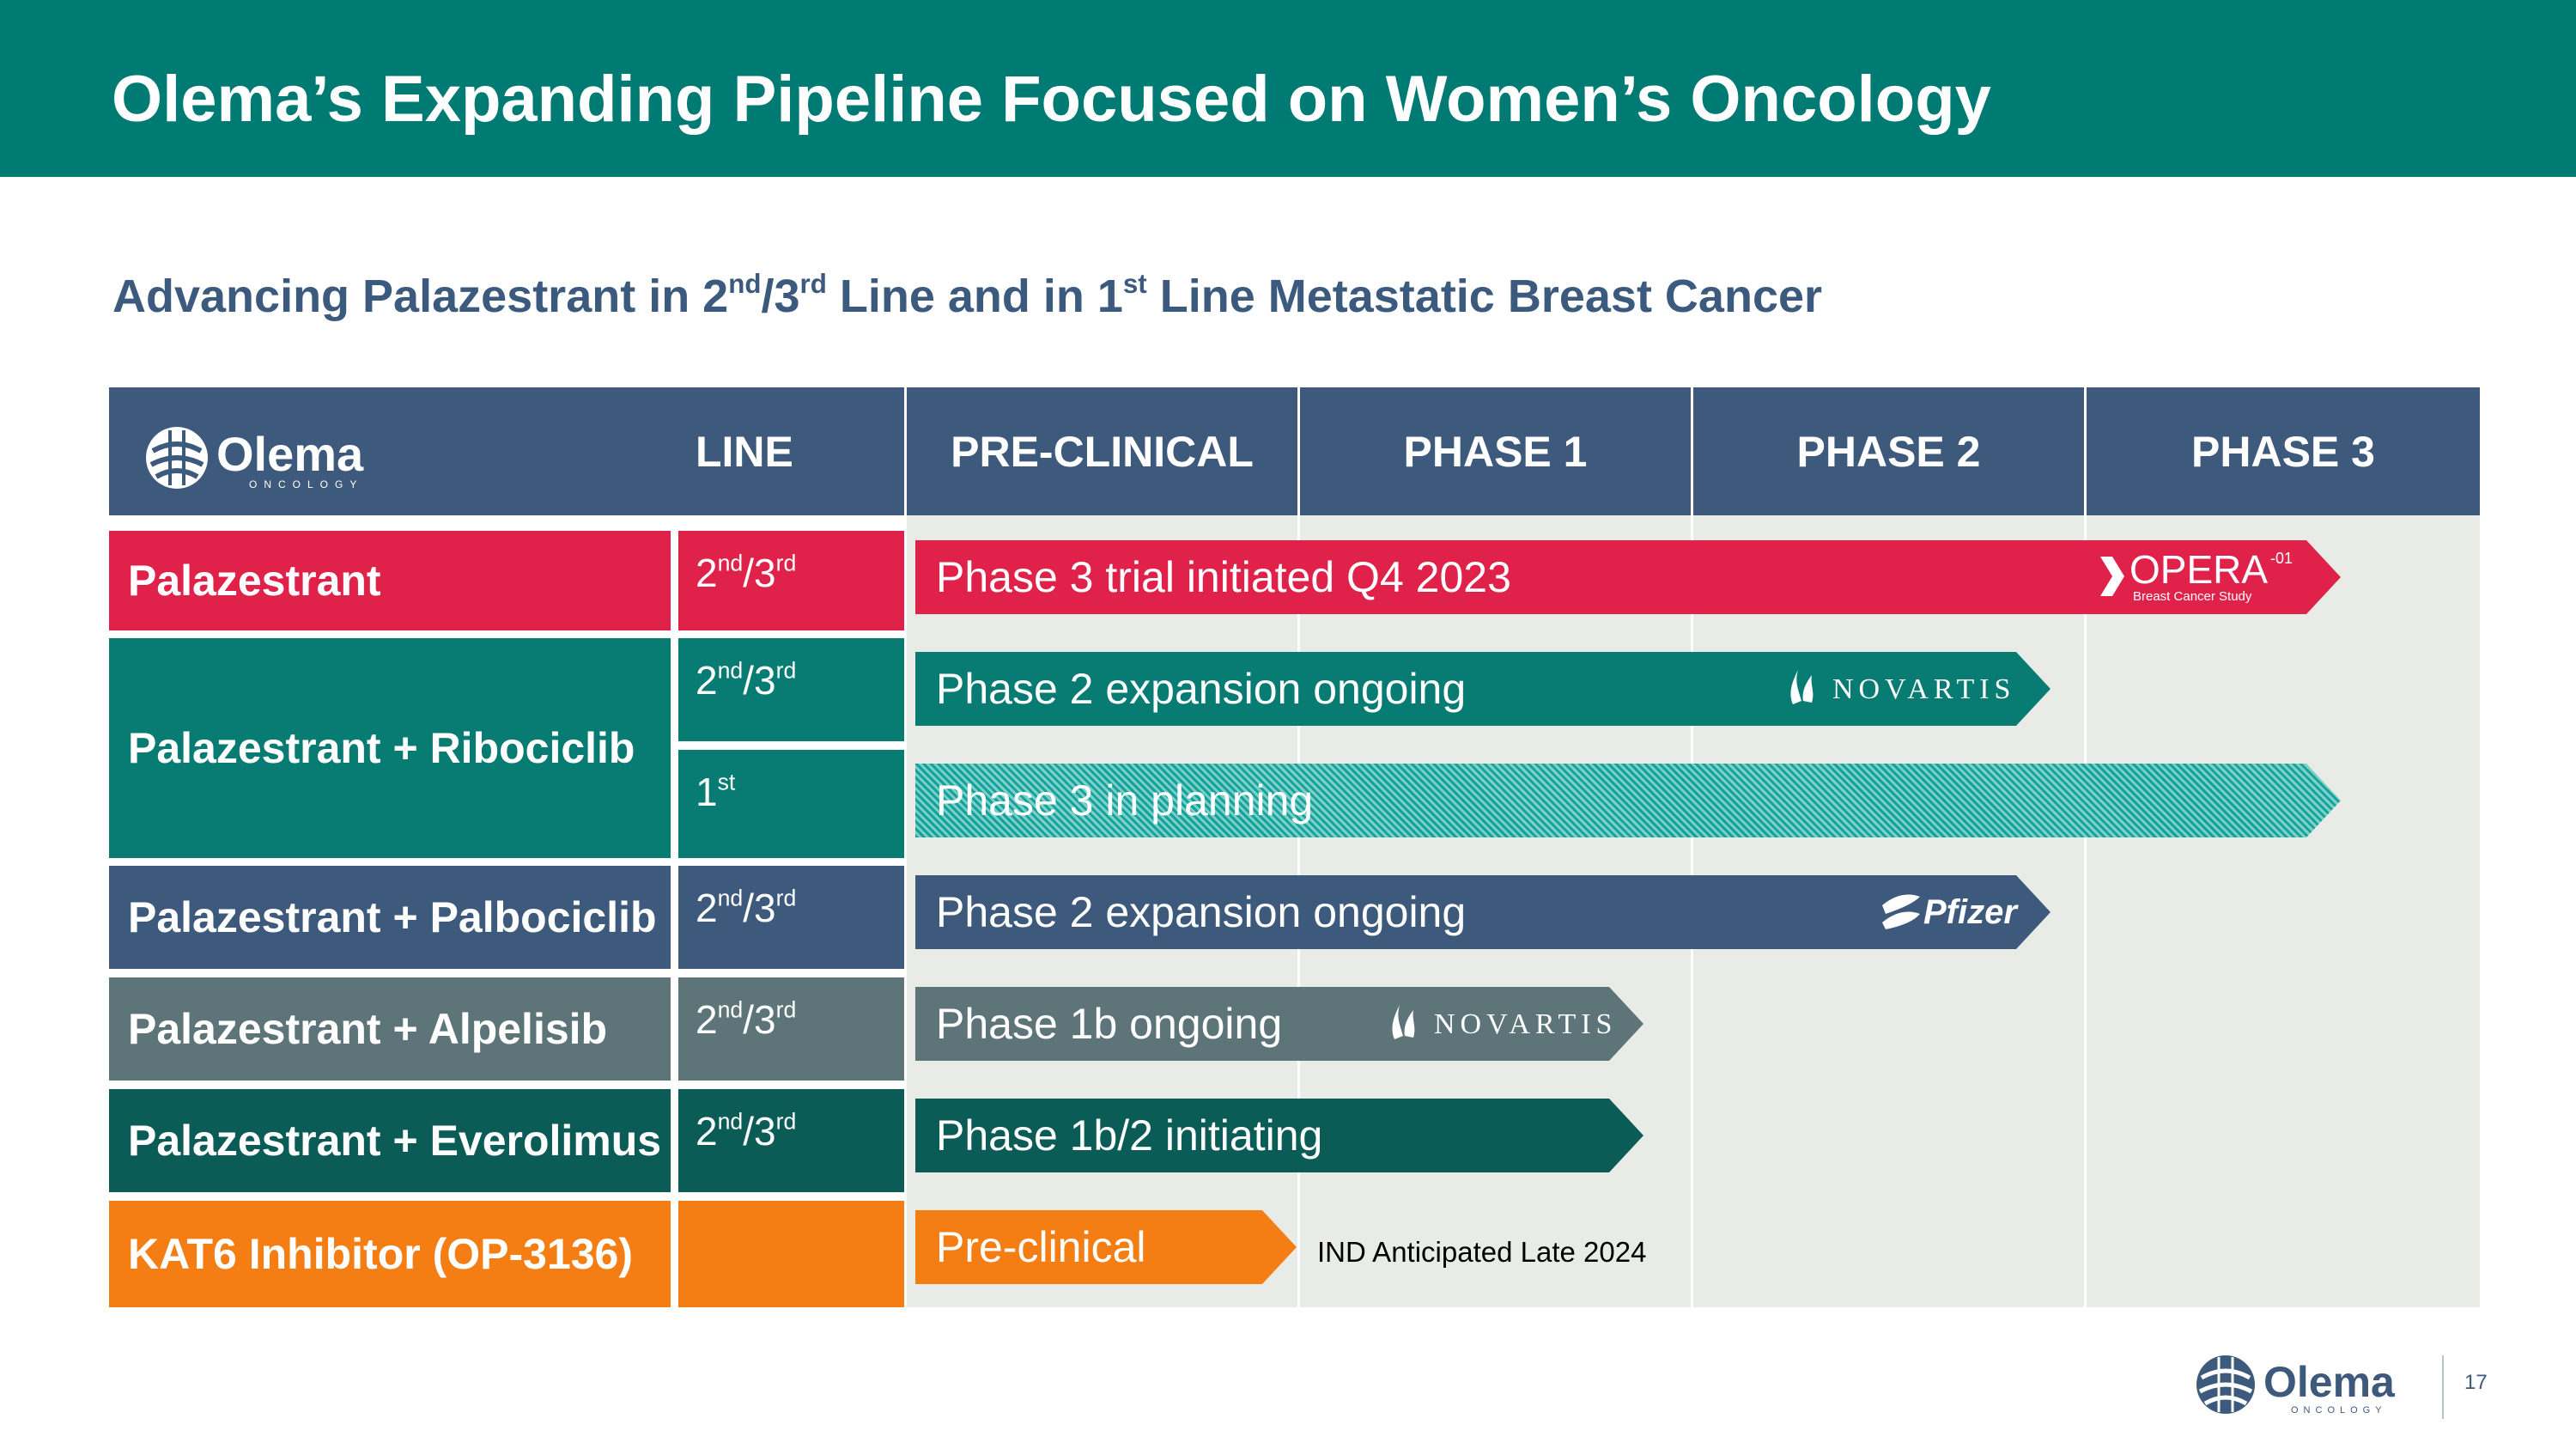  I want to click on opera-chevron-icon, so click(2112, 576).